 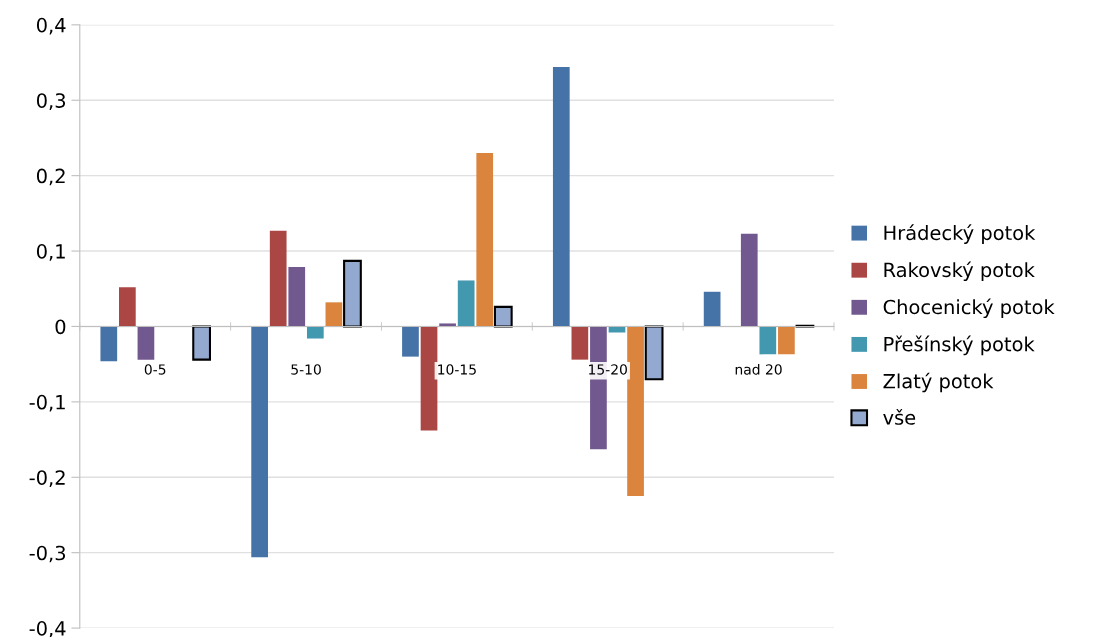 I want to click on x-tick-label: 15-20, so click(x=608, y=369).